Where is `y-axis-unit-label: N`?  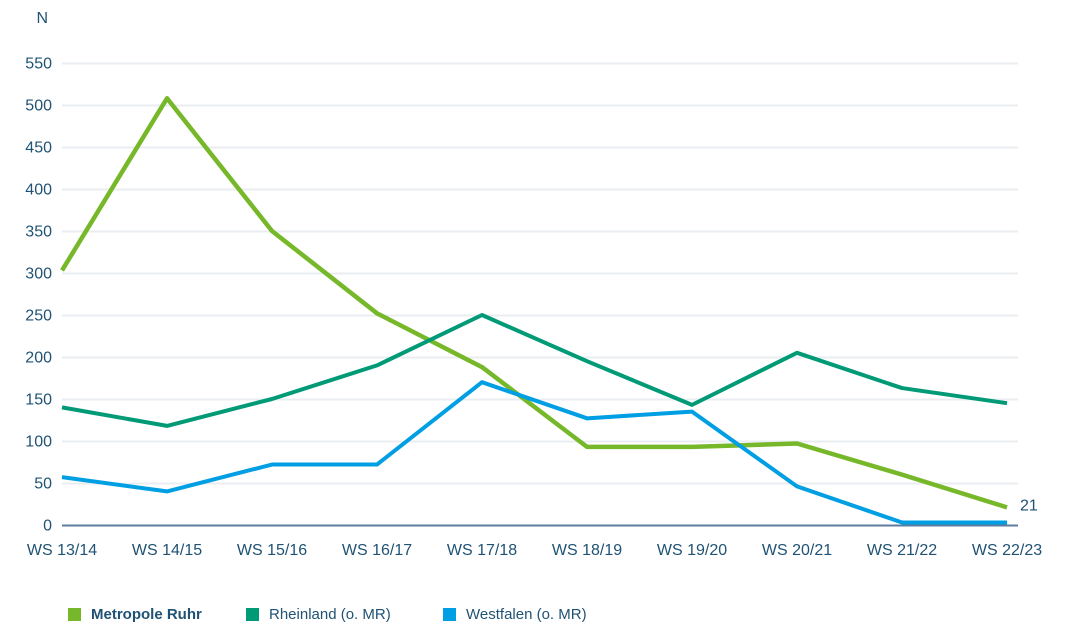
y-axis-unit-label: N is located at coordinates (42, 18).